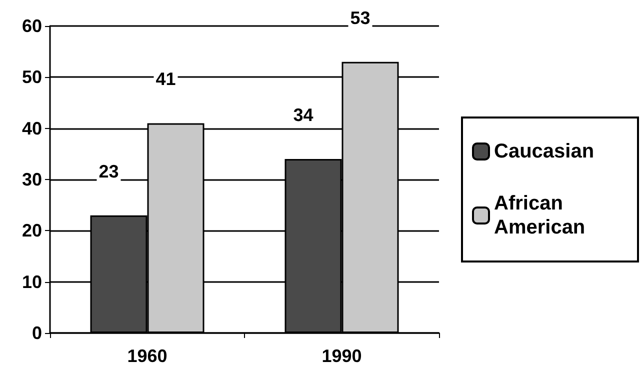  What do you see at coordinates (540, 215) in the screenshot?
I see `legend-label: African American` at bounding box center [540, 215].